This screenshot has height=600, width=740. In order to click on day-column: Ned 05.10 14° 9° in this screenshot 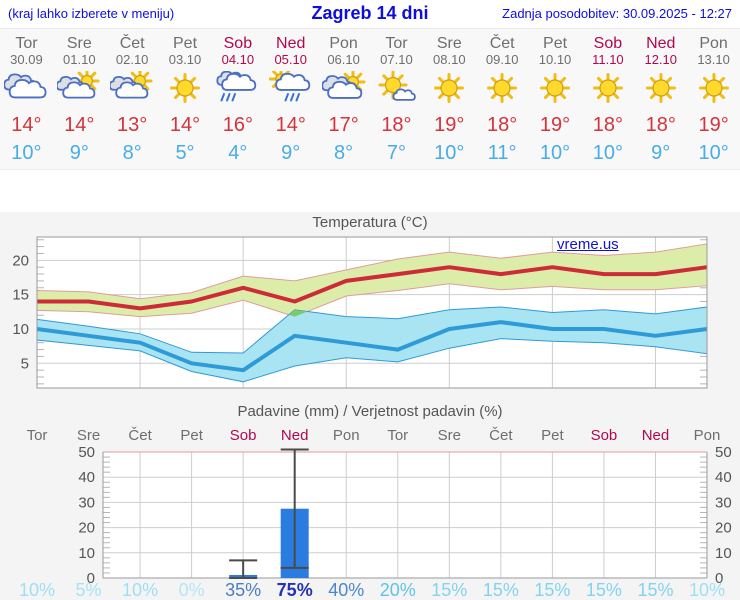, I will do `click(290, 99)`.